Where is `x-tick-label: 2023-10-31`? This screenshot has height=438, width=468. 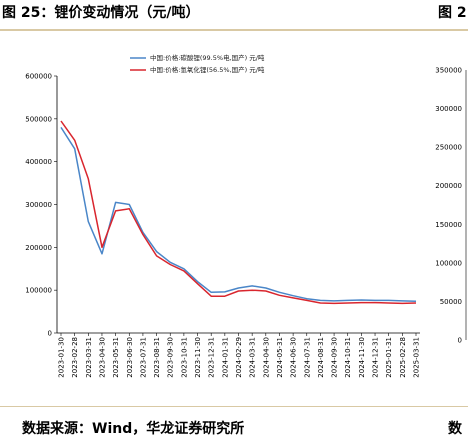
x-tick-label: 2023-10-31 is located at coordinates (184, 357).